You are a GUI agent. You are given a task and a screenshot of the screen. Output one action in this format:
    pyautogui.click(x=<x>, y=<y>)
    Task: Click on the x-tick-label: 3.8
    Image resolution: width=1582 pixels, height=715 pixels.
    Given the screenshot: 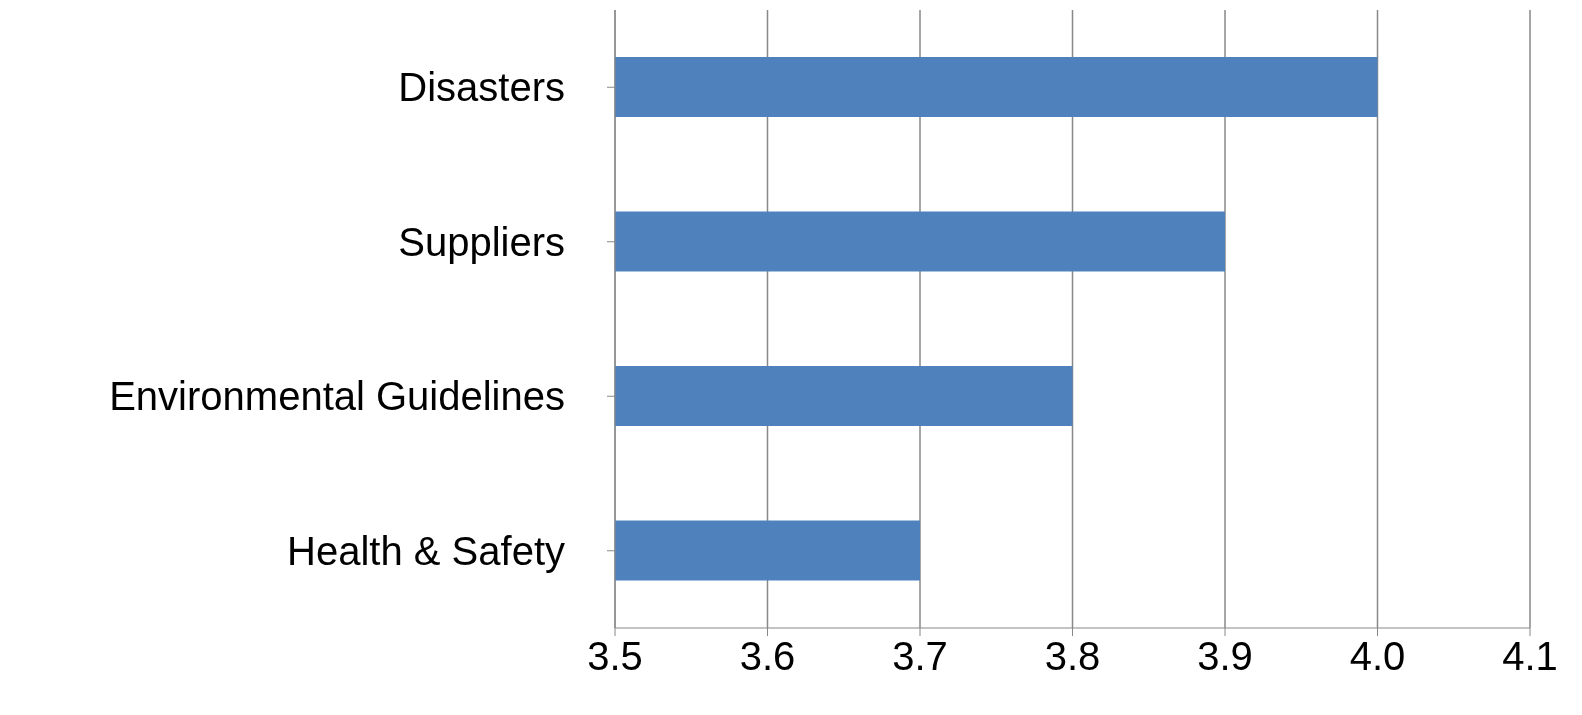 What is the action you would take?
    pyautogui.click(x=1072, y=656)
    